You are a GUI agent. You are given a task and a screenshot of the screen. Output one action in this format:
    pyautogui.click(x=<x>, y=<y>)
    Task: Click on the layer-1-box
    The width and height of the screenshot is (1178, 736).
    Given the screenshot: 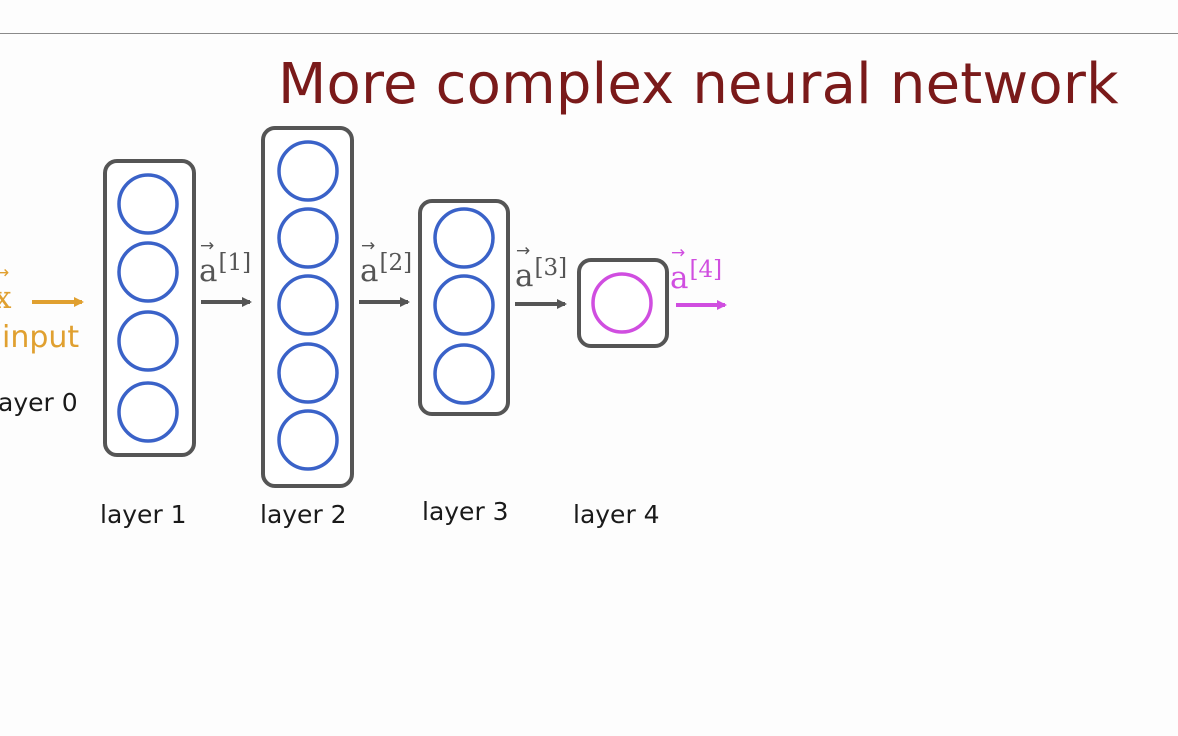 What is the action you would take?
    pyautogui.click(x=149, y=308)
    